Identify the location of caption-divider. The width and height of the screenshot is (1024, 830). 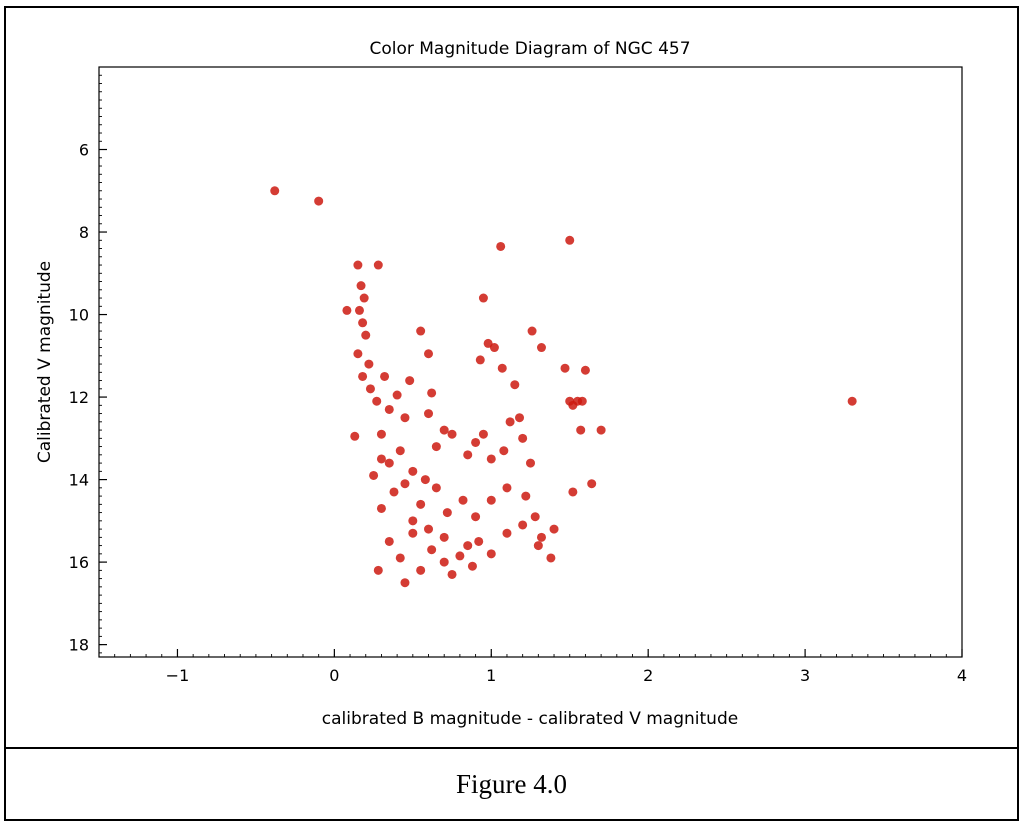
(511, 748).